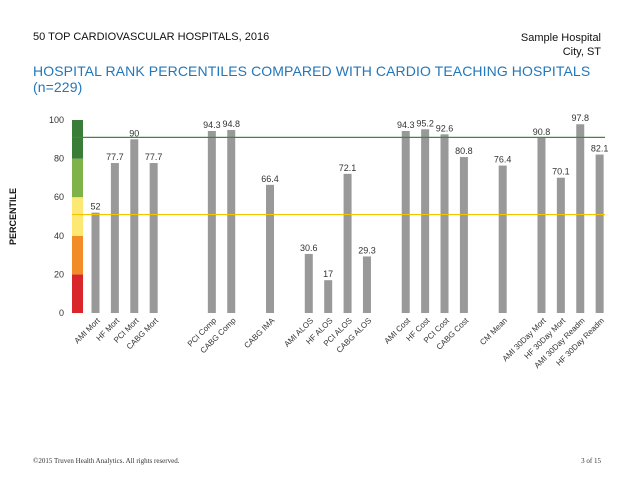  What do you see at coordinates (561, 172) in the screenshot?
I see `bar-value-label: 70.1` at bounding box center [561, 172].